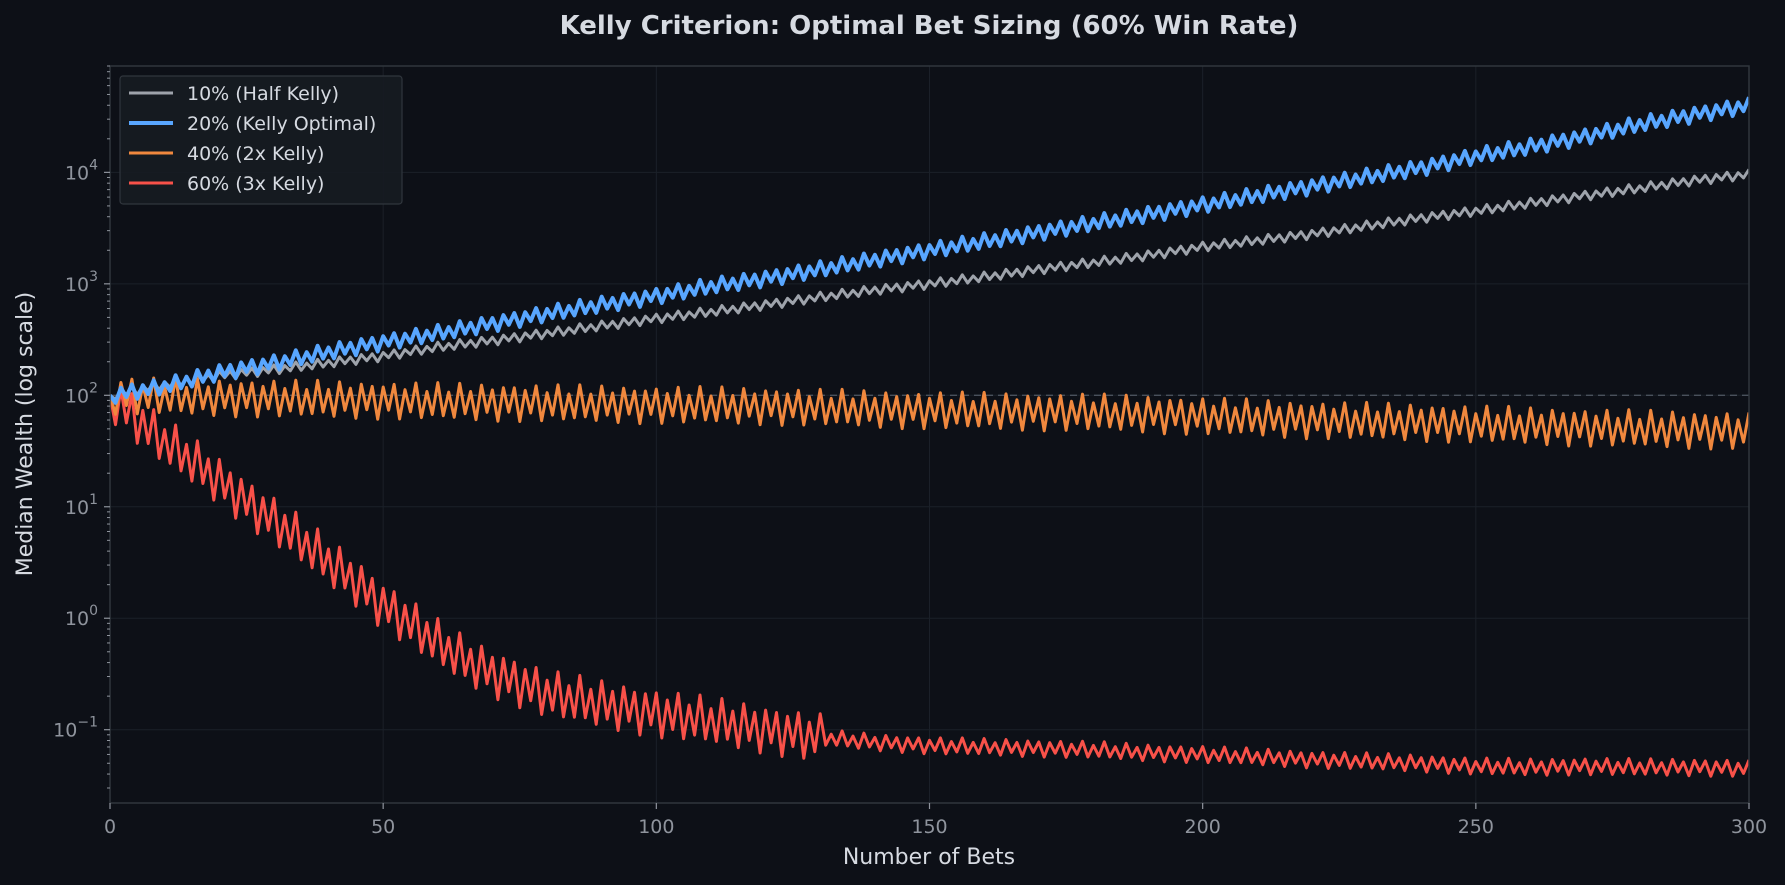 The width and height of the screenshot is (1785, 885). What do you see at coordinates (255, 154) in the screenshot?
I see `legend-label-2: 40% (2x Kelly)` at bounding box center [255, 154].